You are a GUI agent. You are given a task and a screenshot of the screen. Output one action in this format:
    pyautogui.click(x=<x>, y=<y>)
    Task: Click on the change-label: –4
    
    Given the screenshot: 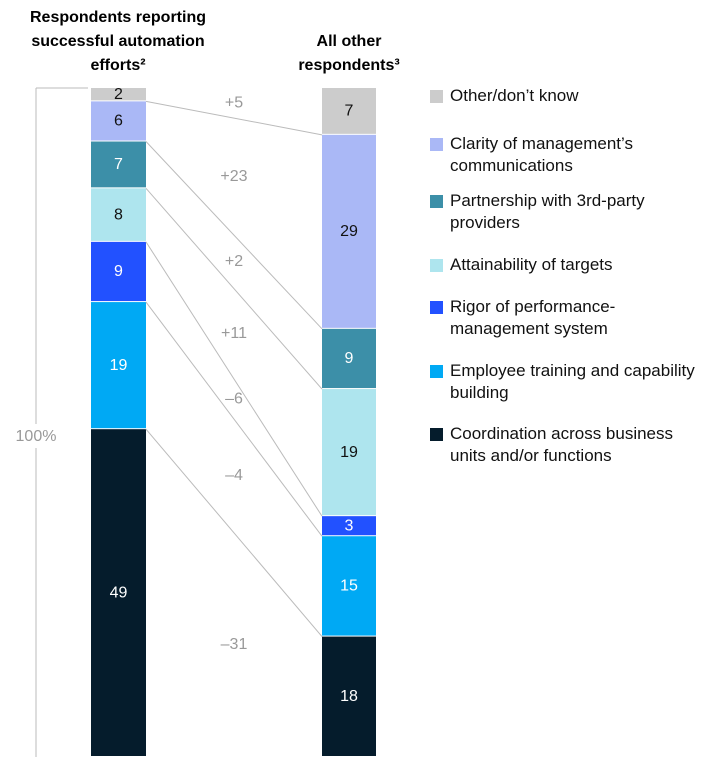 What is the action you would take?
    pyautogui.click(x=234, y=475)
    